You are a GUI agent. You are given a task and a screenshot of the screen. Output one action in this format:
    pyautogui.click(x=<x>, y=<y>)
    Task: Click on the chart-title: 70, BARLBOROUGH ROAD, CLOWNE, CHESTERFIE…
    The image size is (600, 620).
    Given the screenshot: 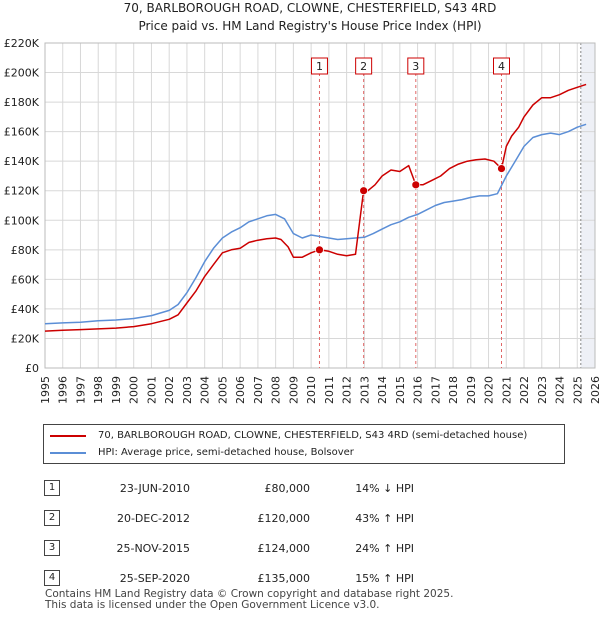 What is the action you would take?
    pyautogui.click(x=310, y=8)
    